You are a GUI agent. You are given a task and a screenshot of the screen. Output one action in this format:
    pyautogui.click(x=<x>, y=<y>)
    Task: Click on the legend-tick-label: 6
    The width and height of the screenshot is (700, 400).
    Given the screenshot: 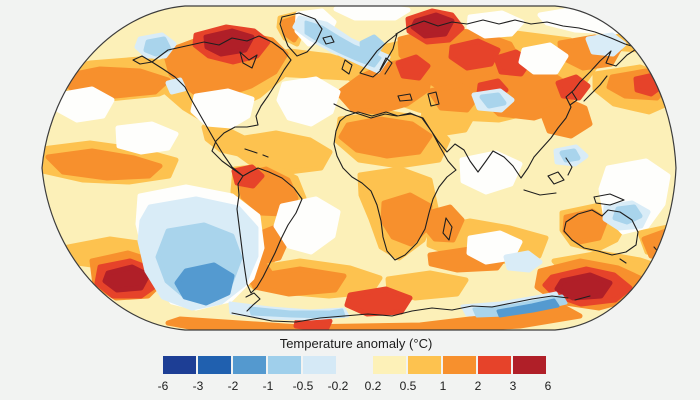 What is the action you would take?
    pyautogui.click(x=548, y=386)
    